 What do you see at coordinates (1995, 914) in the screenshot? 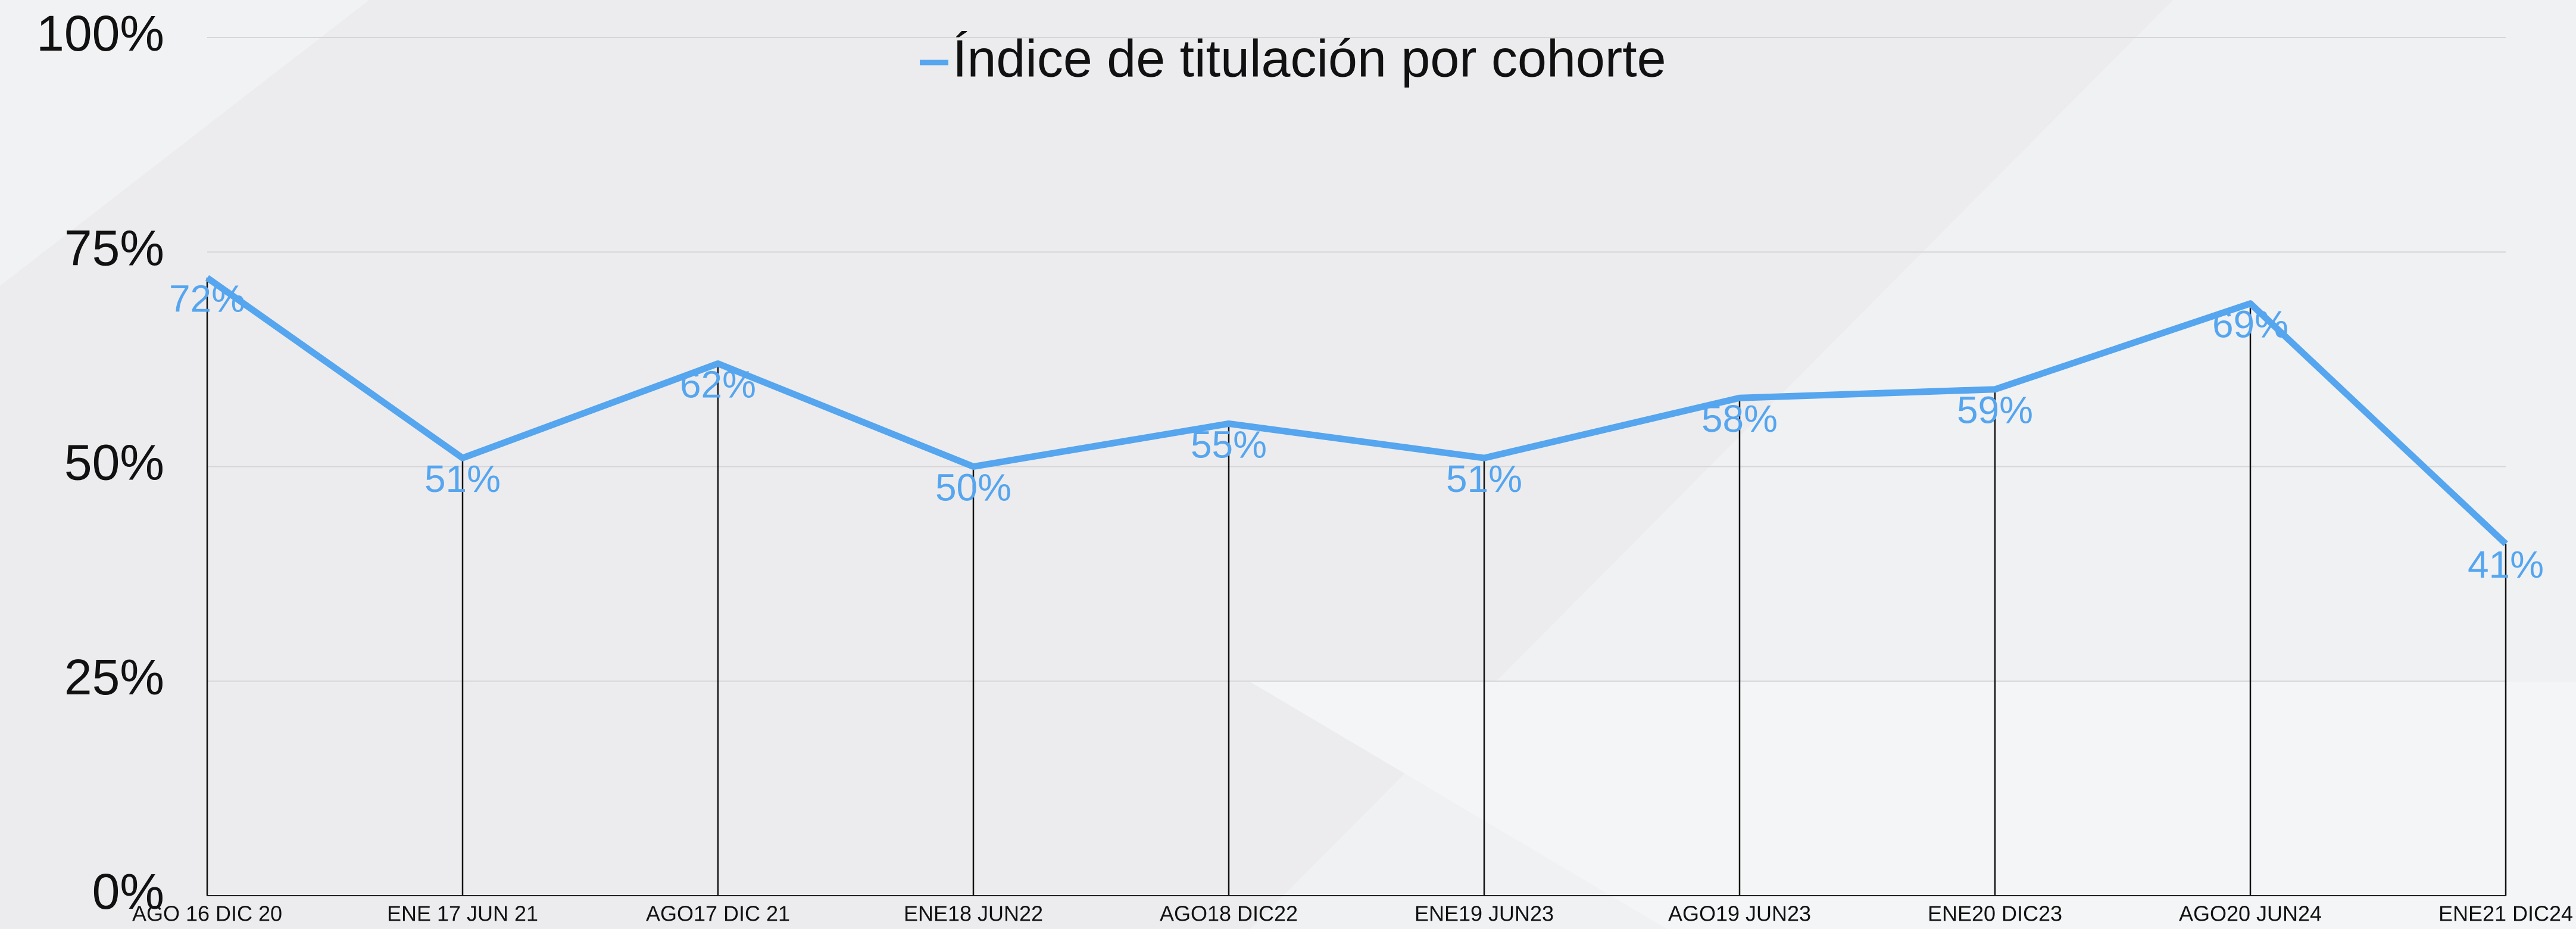
I see `x-tick-label: ENE20 DIC23` at bounding box center [1995, 914].